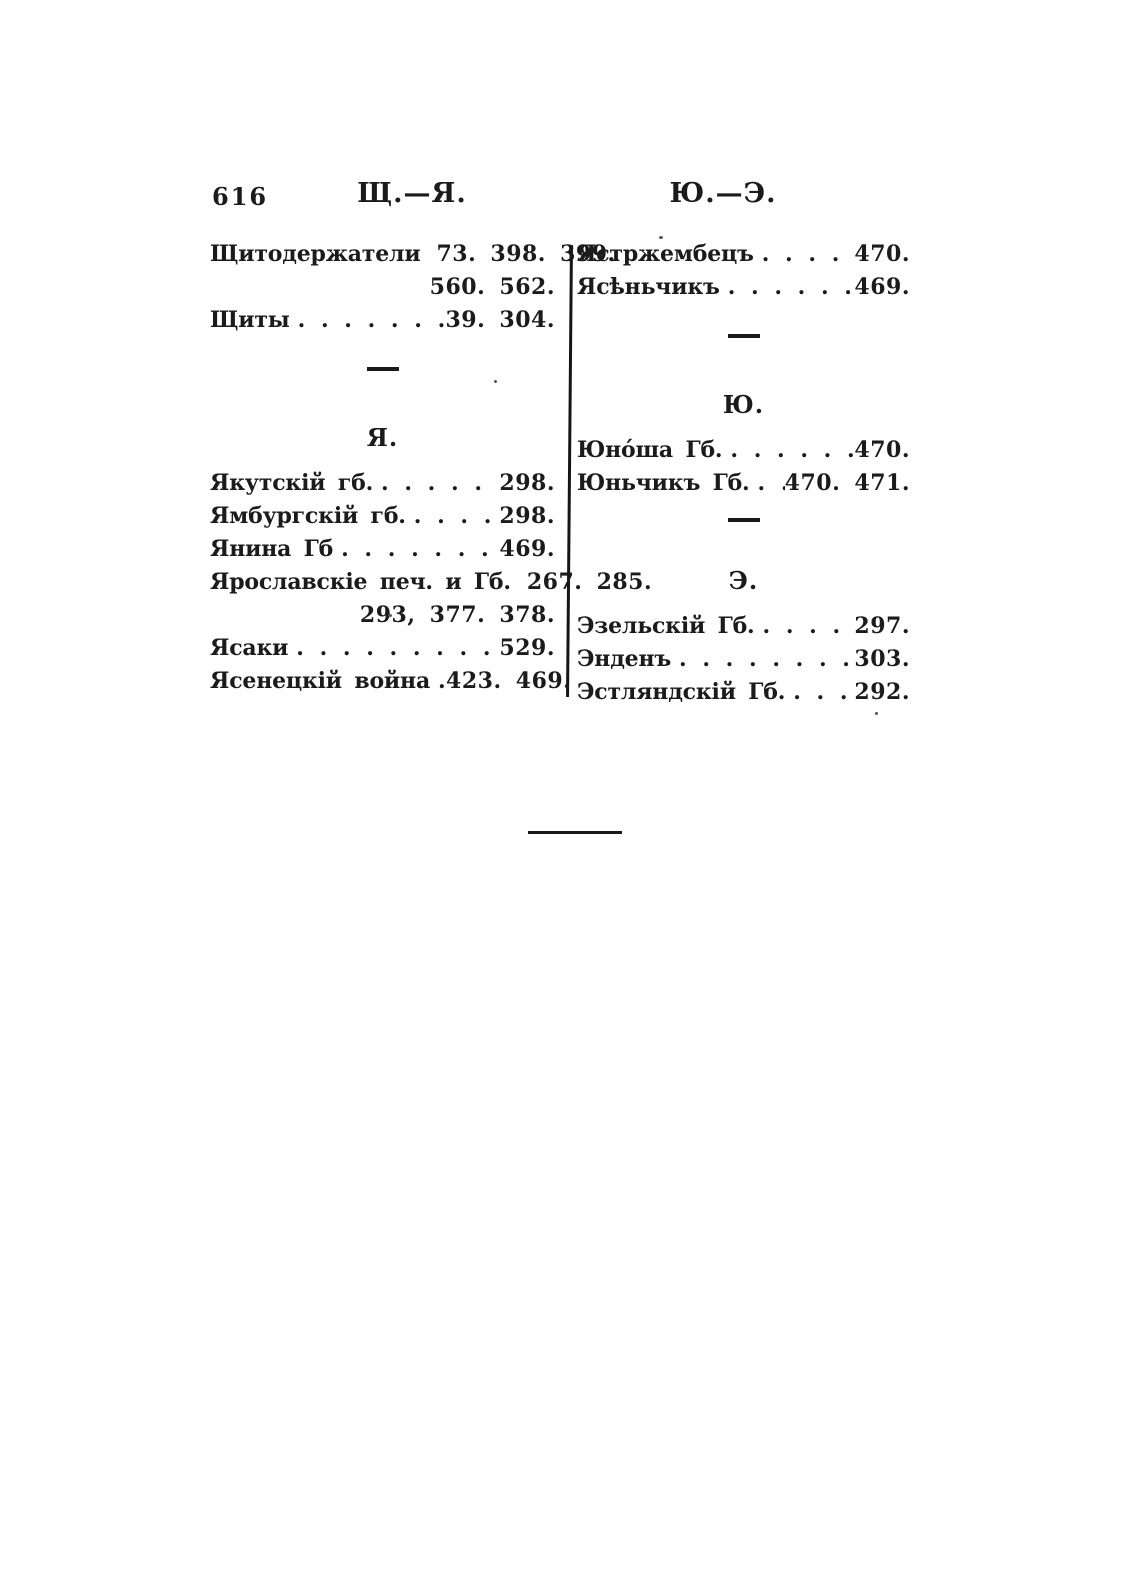  I want to click on index-entry: Юньчикъ Гб. . . . . .470. 471., so click(743, 483).